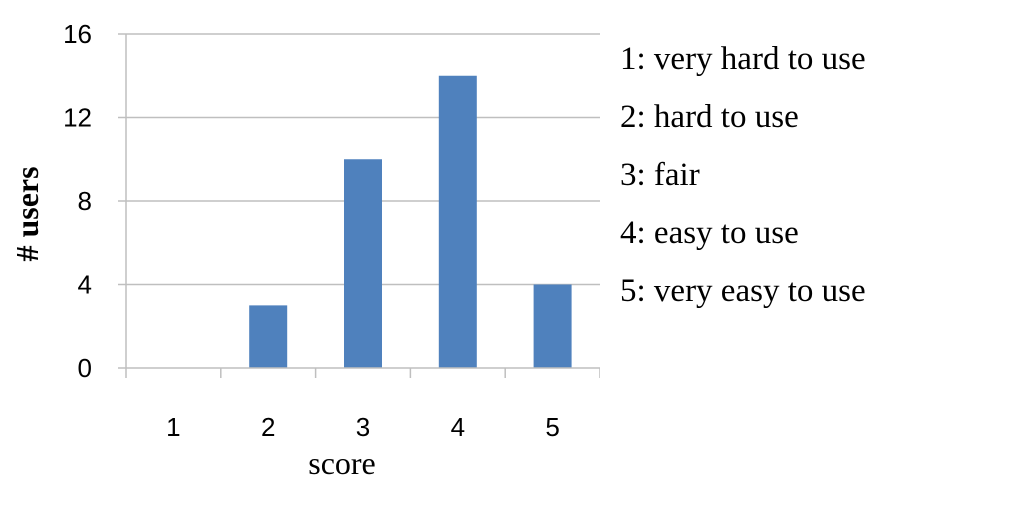 The height and width of the screenshot is (507, 1019). What do you see at coordinates (342, 463) in the screenshot?
I see `x-axis-title: score` at bounding box center [342, 463].